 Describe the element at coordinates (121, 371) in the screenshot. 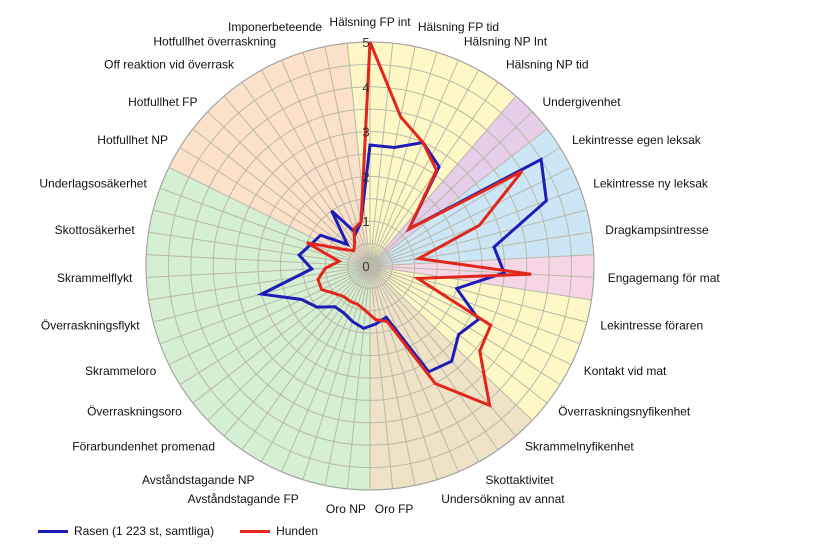

I see `category-label: Skrammeloro` at that location.